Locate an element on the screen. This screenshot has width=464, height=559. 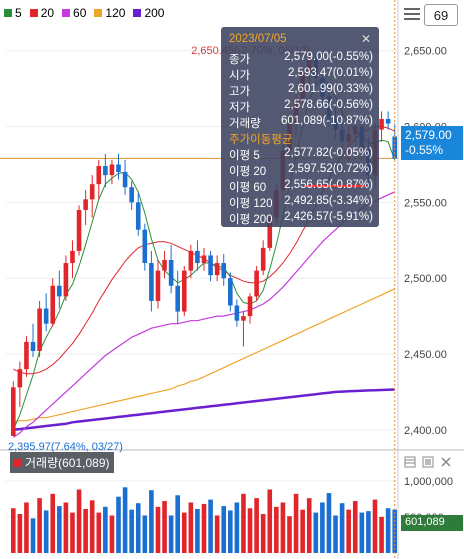
volume-legend: 거래량(601,089) is located at coordinates (62, 462).